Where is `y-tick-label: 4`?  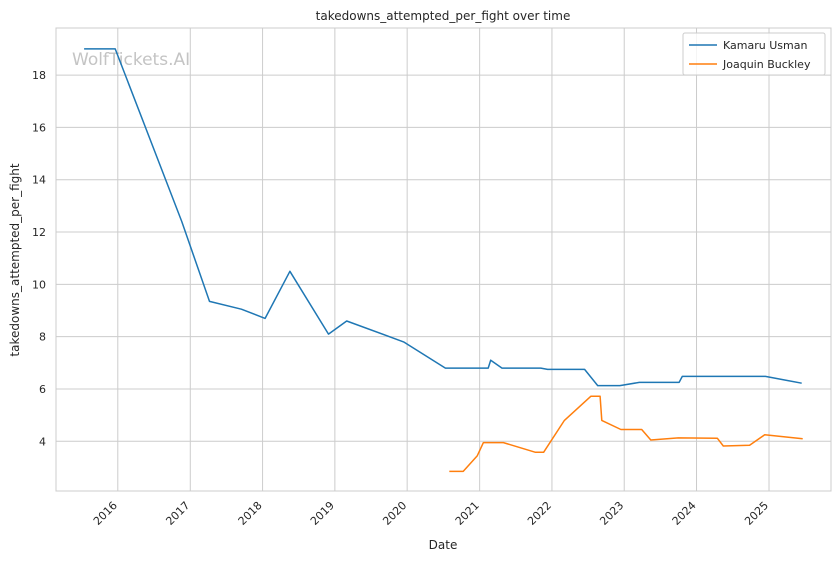
y-tick-label: 4 is located at coordinates (42, 441).